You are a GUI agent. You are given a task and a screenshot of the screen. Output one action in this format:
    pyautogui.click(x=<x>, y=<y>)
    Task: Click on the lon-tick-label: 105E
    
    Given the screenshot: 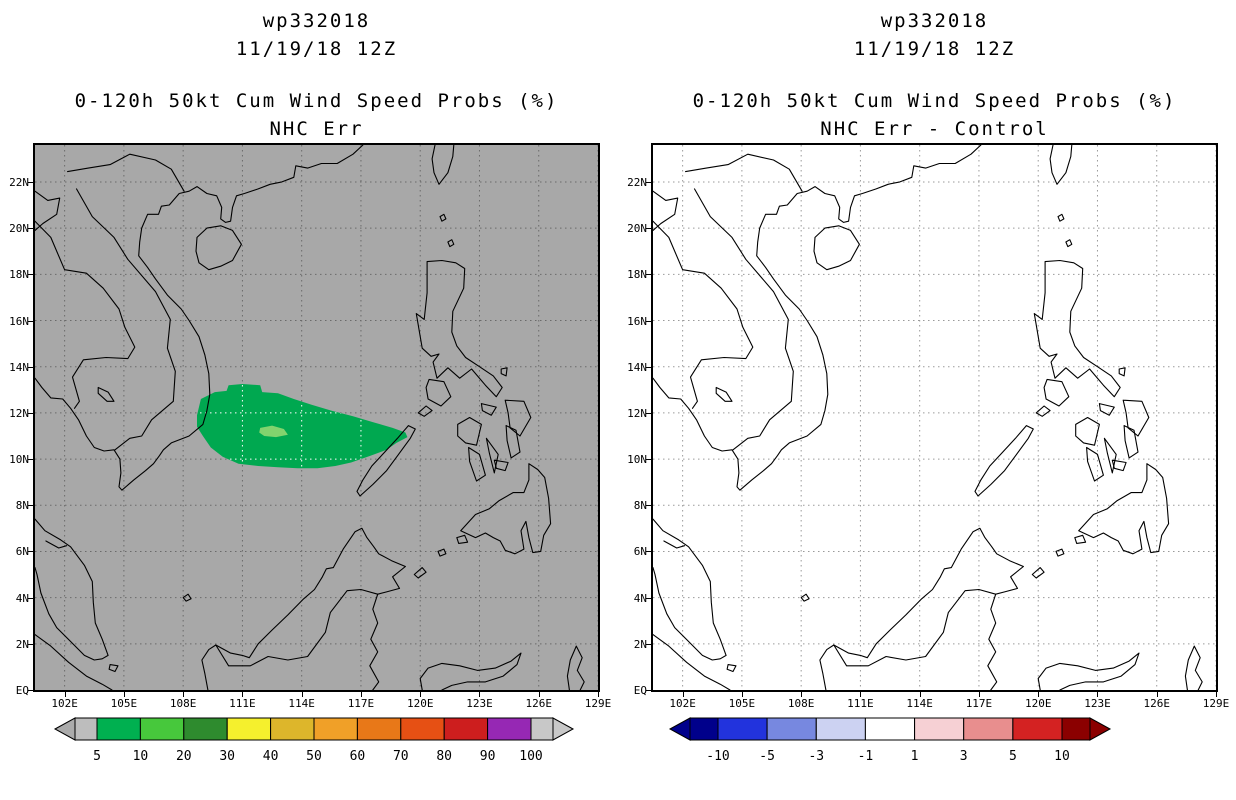 What is the action you would take?
    pyautogui.click(x=742, y=703)
    